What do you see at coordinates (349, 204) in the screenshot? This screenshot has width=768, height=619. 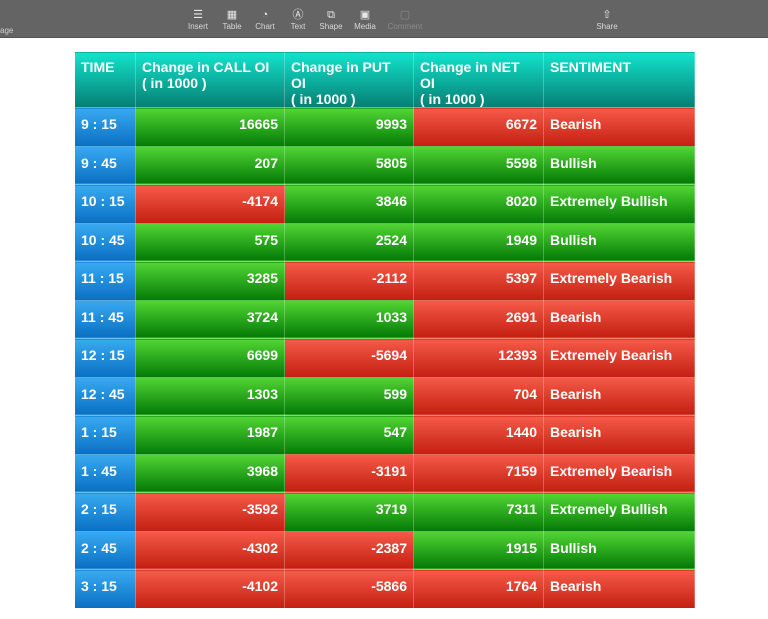 I see `put-oi-cell: 3846` at bounding box center [349, 204].